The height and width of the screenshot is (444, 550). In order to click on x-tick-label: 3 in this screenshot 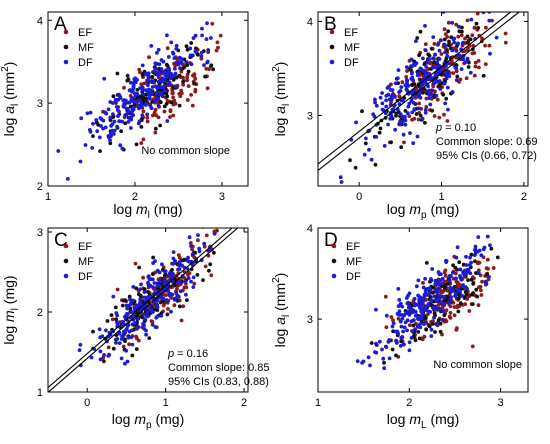, I will do `click(501, 403)`.